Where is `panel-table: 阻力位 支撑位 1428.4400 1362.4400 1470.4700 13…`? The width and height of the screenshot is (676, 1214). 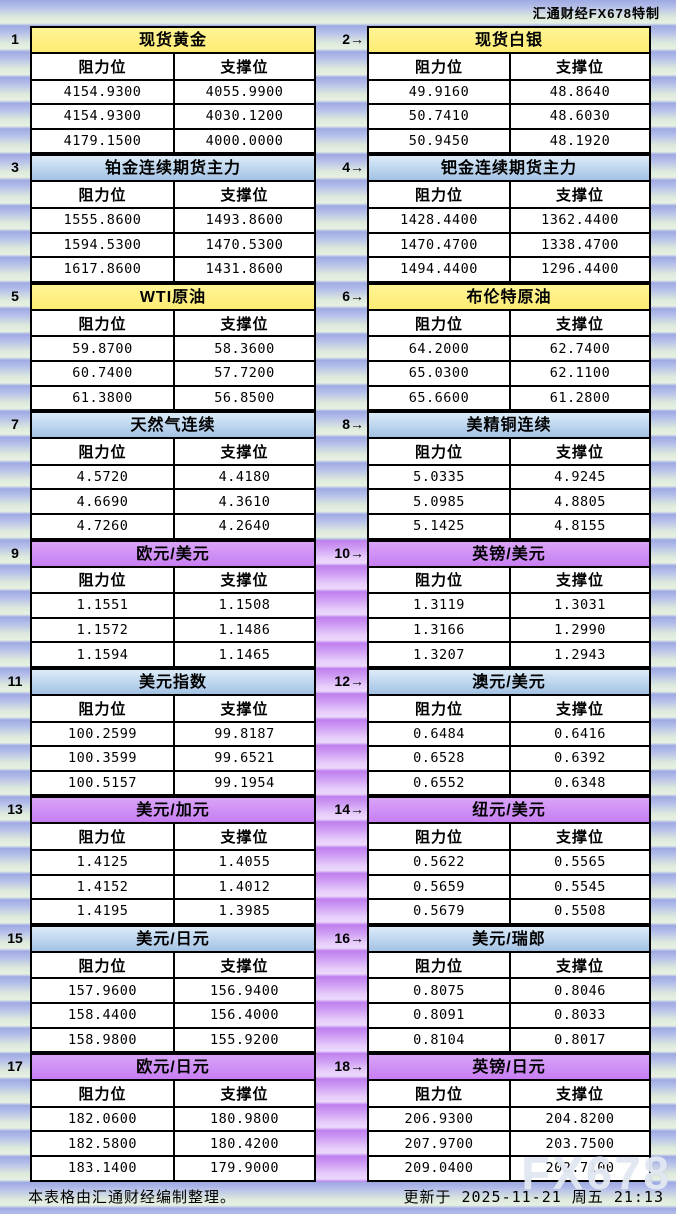 panel-table: 阻力位 支撑位 1428.4400 1362.4400 1470.4700 13… is located at coordinates (509, 231).